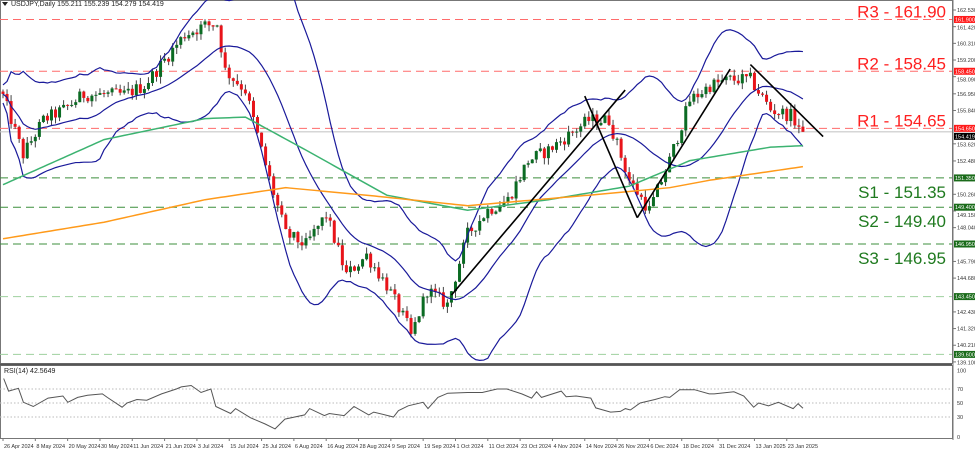 This screenshot has height=452, width=975. Describe the element at coordinates (960, 390) in the screenshot. I see `rsi-tick-label: 70` at that location.